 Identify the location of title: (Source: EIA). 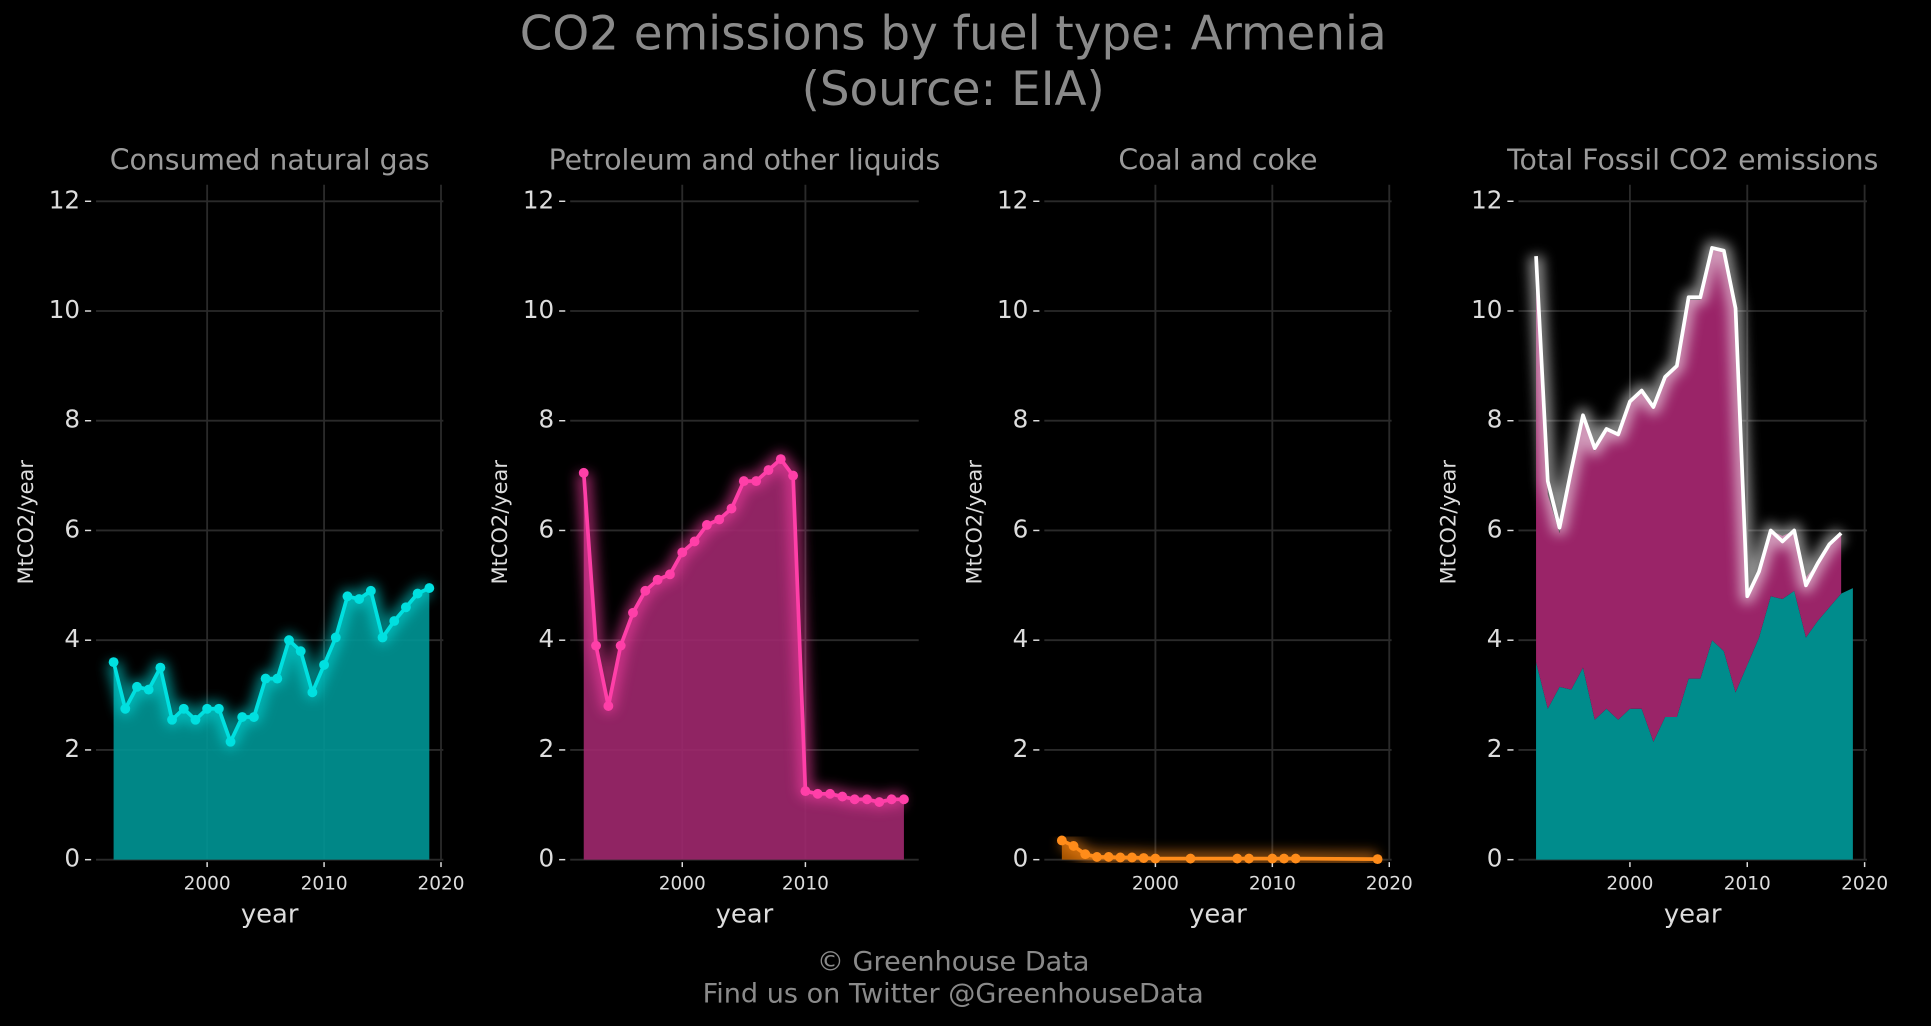
(953, 90).